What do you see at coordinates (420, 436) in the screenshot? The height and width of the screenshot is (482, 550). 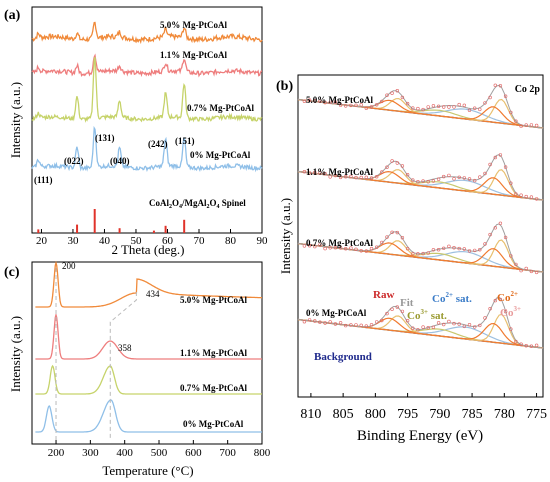 I see `panel-b-xlabel: Binding Energy (eV)` at bounding box center [420, 436].